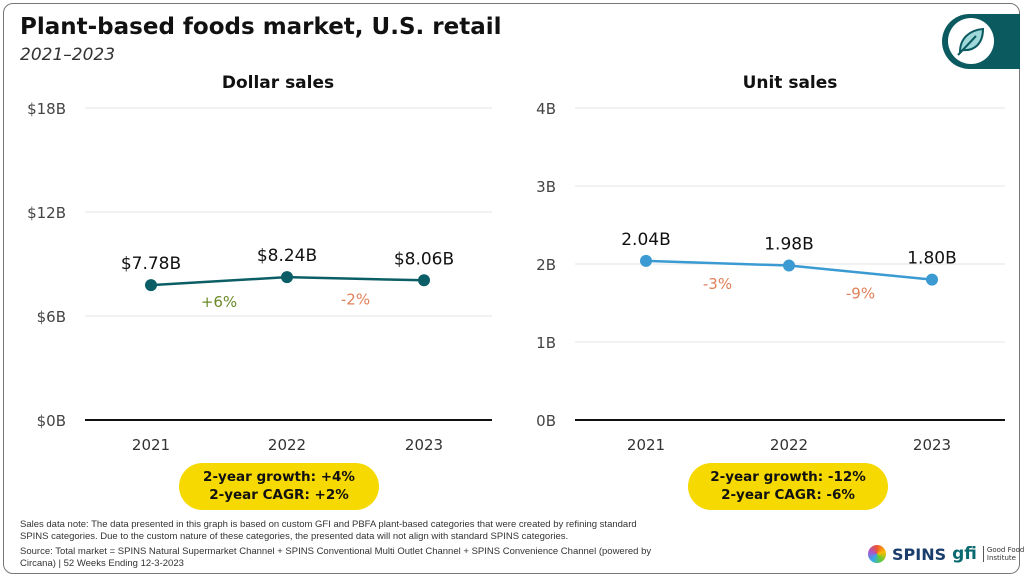 The width and height of the screenshot is (1024, 577). What do you see at coordinates (287, 256) in the screenshot?
I see `dollar-data-label: $8.24B` at bounding box center [287, 256].